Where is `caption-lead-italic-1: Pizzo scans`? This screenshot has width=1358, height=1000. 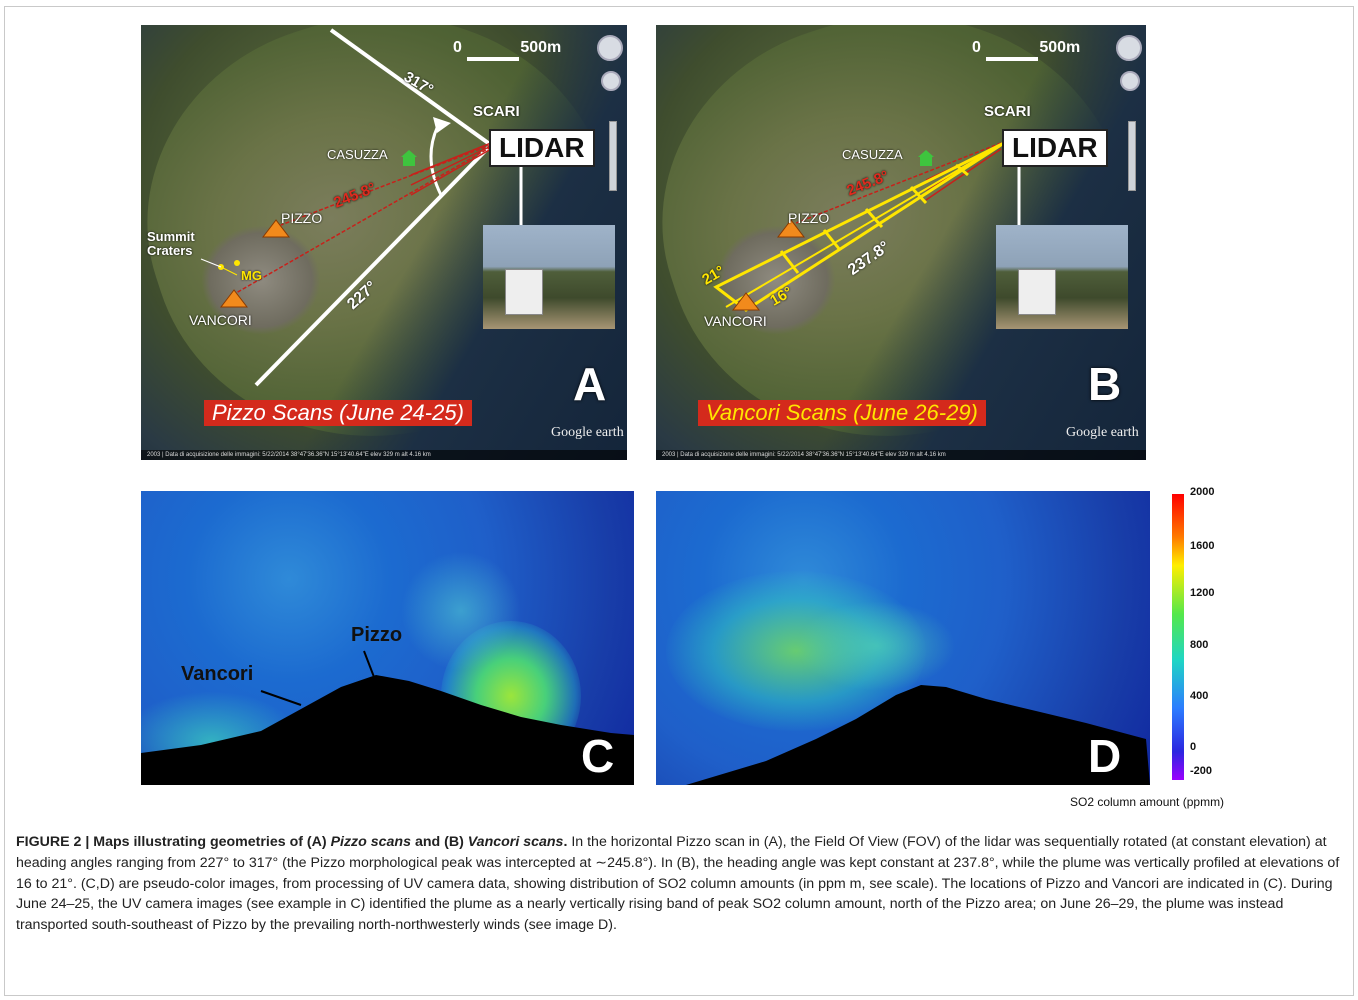
caption-lead-italic-1: Pizzo scans is located at coordinates (370, 842).